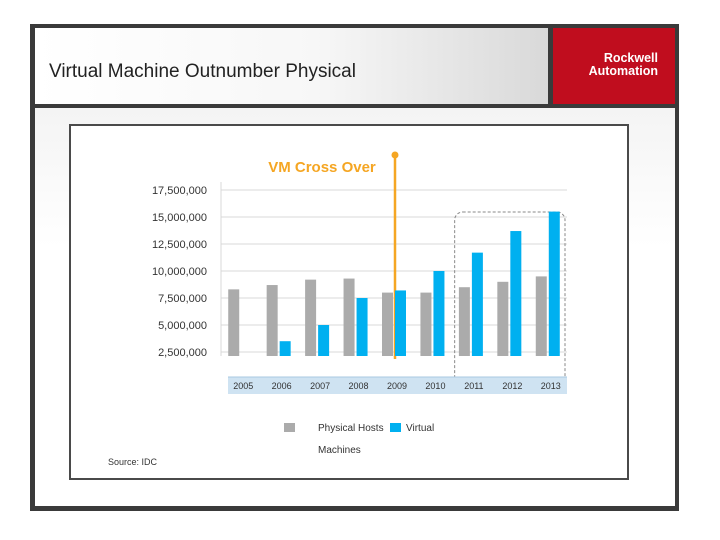 The width and height of the screenshot is (720, 540). What do you see at coordinates (464, 321) in the screenshot?
I see `bar-physical-2011` at bounding box center [464, 321].